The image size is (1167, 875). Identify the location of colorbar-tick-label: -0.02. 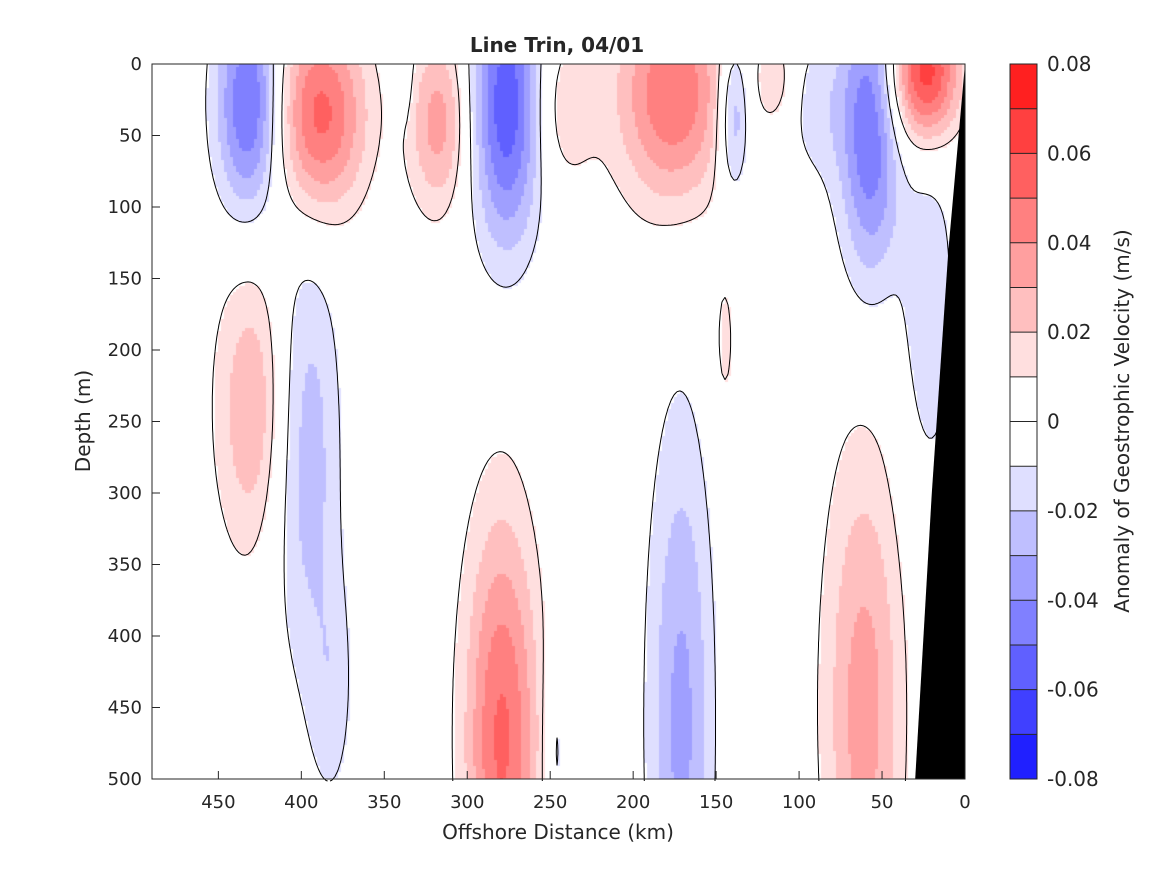
(1073, 511).